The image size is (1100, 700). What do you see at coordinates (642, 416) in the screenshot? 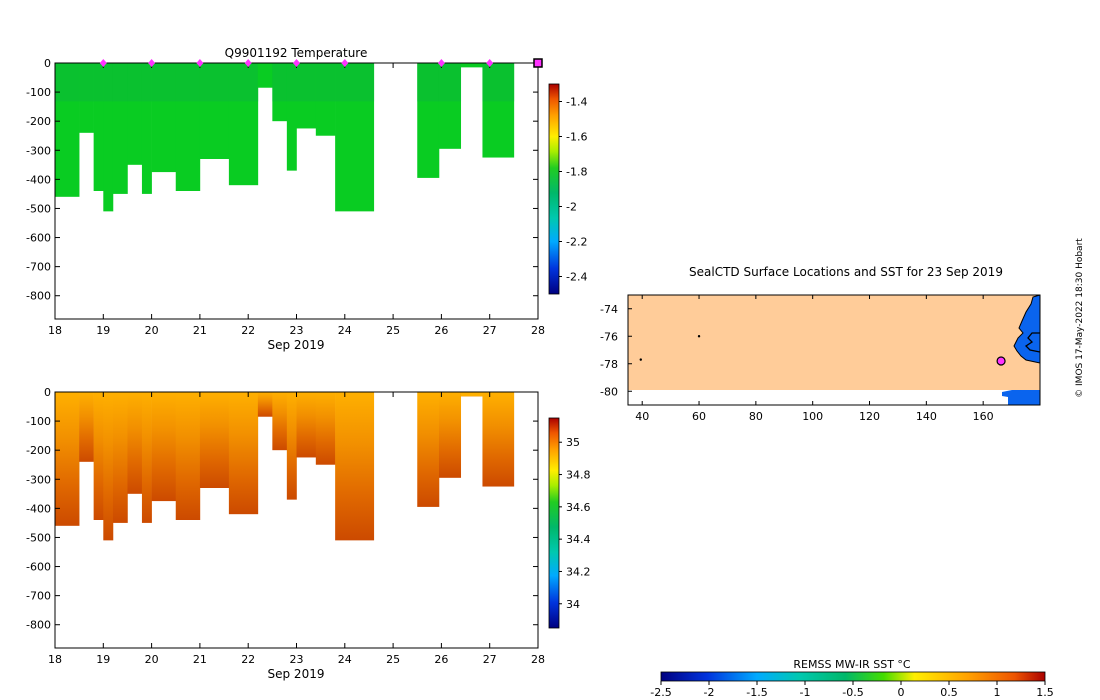
I see `map-x-tick-label: 40` at bounding box center [642, 416].